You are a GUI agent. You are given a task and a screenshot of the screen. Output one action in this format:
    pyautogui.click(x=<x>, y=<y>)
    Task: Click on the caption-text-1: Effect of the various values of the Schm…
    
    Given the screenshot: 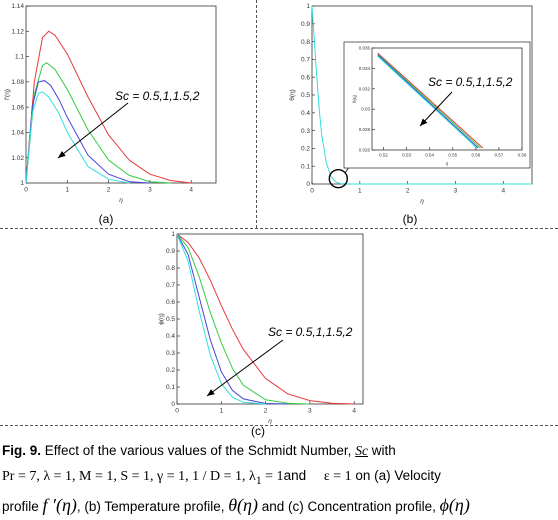 What is the action you would take?
    pyautogui.click(x=196, y=450)
    